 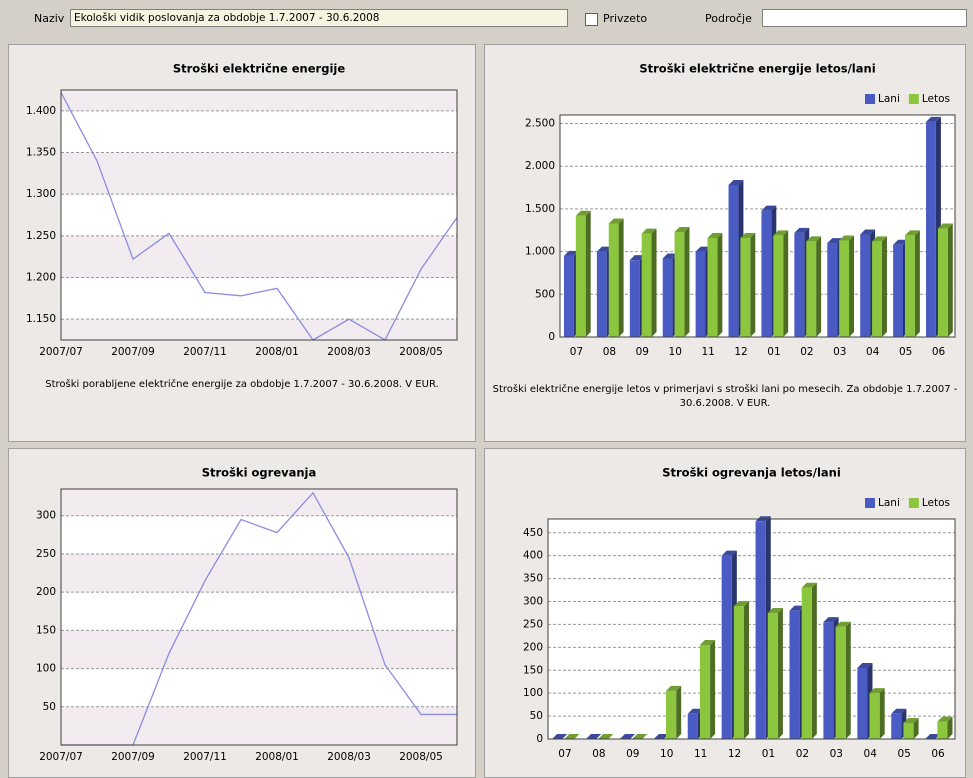 What do you see at coordinates (873, 352) in the screenshot?
I see `x-tick-label: 04` at bounding box center [873, 352].